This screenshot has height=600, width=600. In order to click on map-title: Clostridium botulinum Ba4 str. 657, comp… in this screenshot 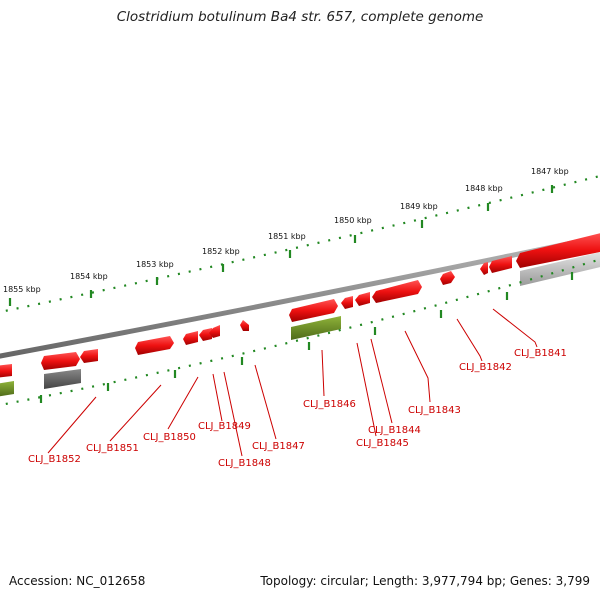, I will do `click(300, 17)`.